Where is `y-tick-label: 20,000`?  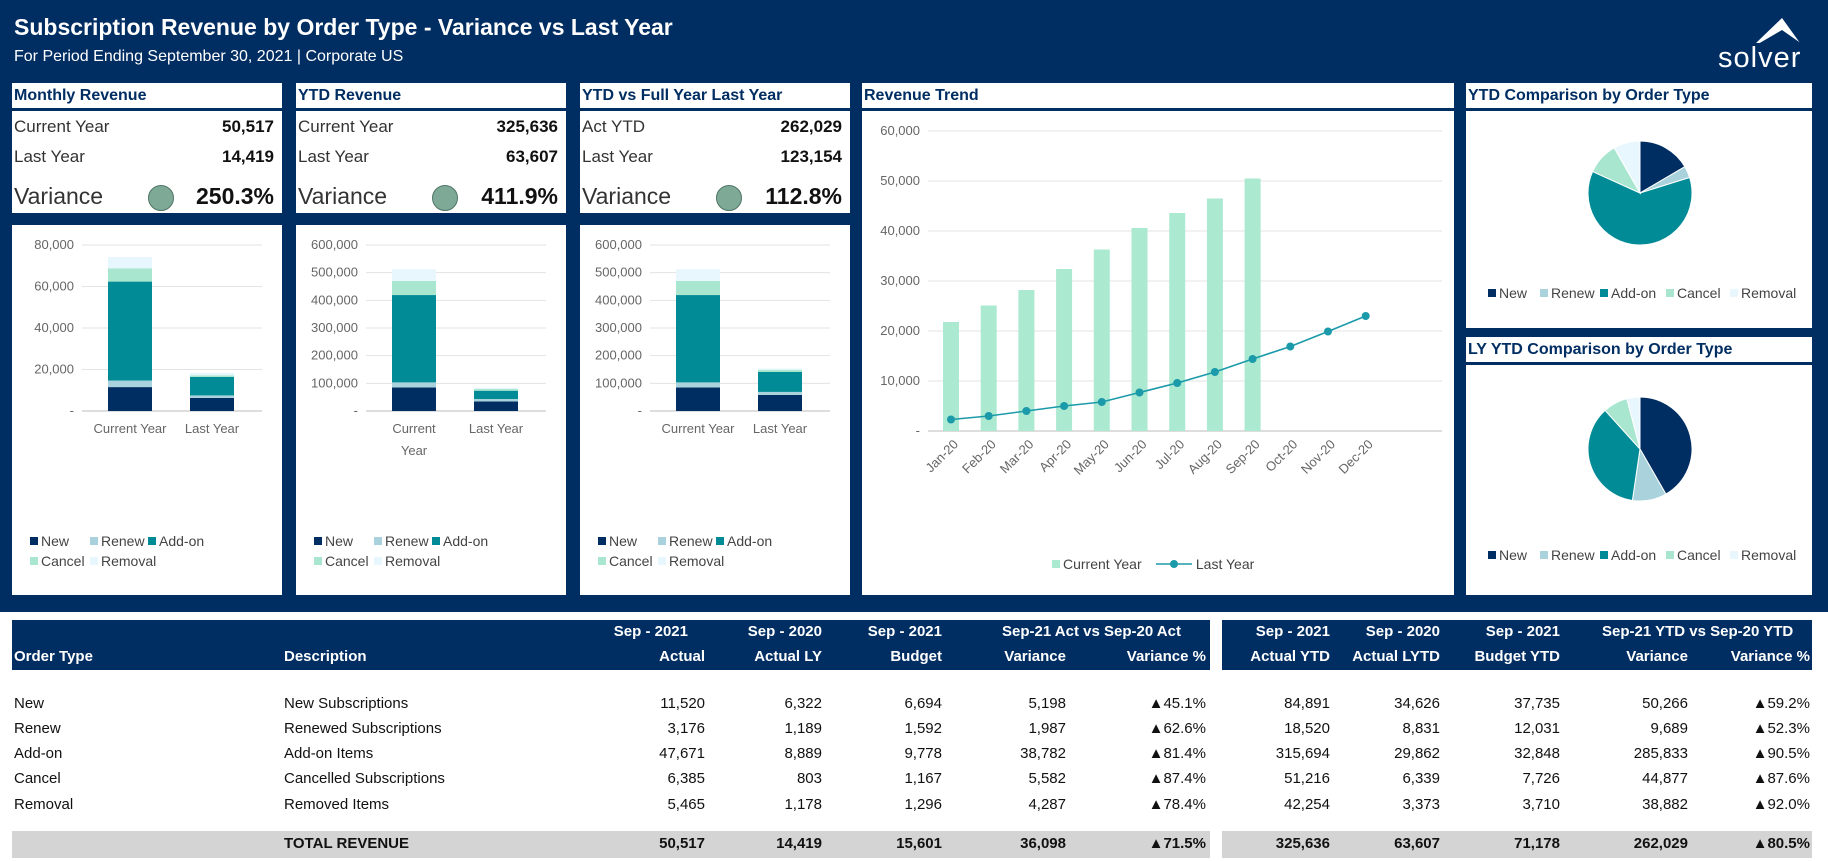 y-tick-label: 20,000 is located at coordinates (900, 330).